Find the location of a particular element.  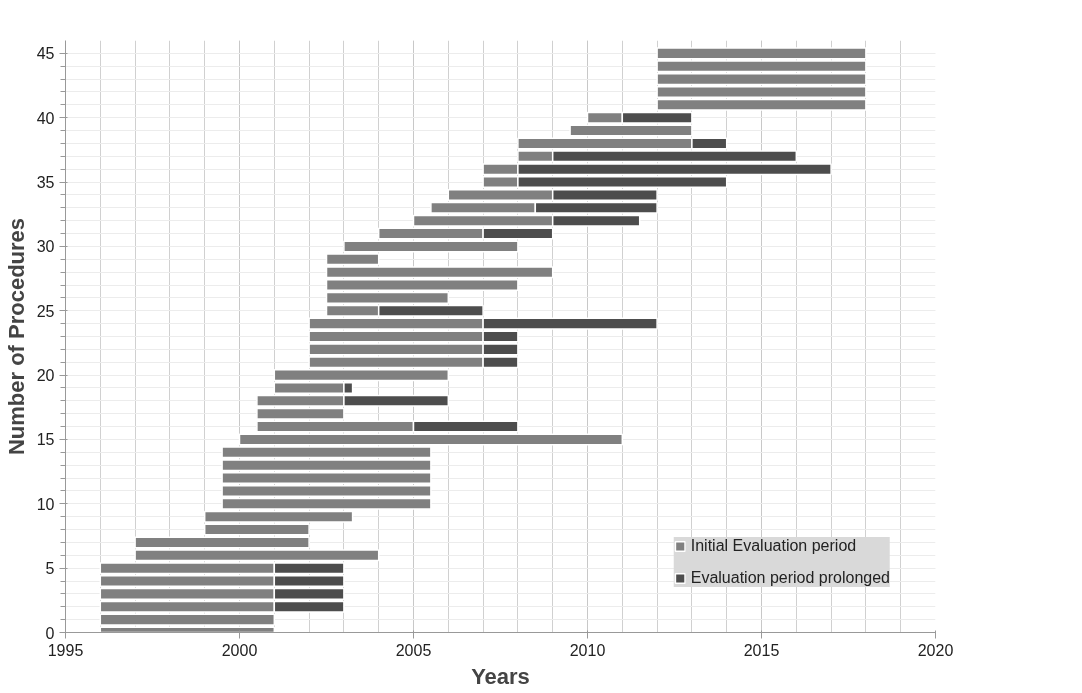

y-tick-label: 35 is located at coordinates (45, 183).